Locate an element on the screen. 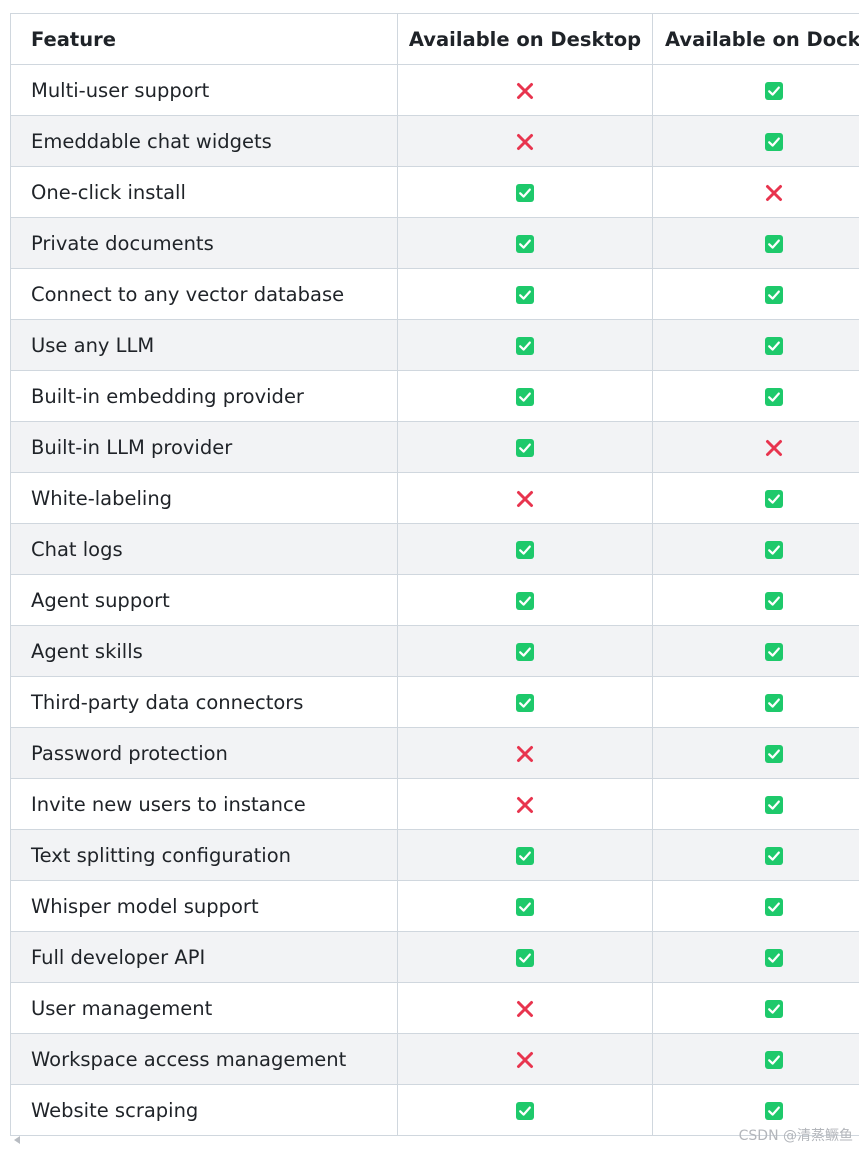  table-row: Whisper model support is located at coordinates (434, 906).